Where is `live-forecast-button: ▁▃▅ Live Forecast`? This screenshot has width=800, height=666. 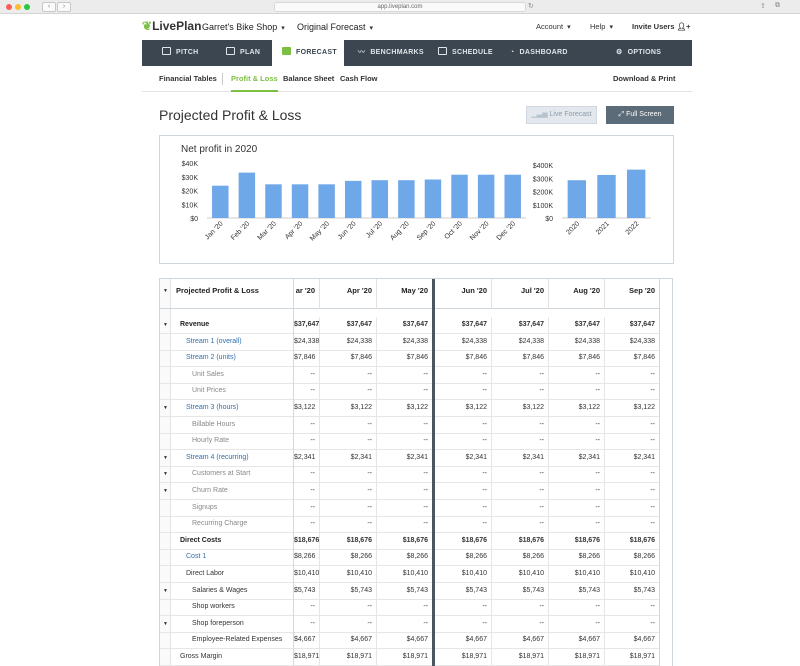
live-forecast-button: ▁▃▅ Live Forecast is located at coordinates (561, 115).